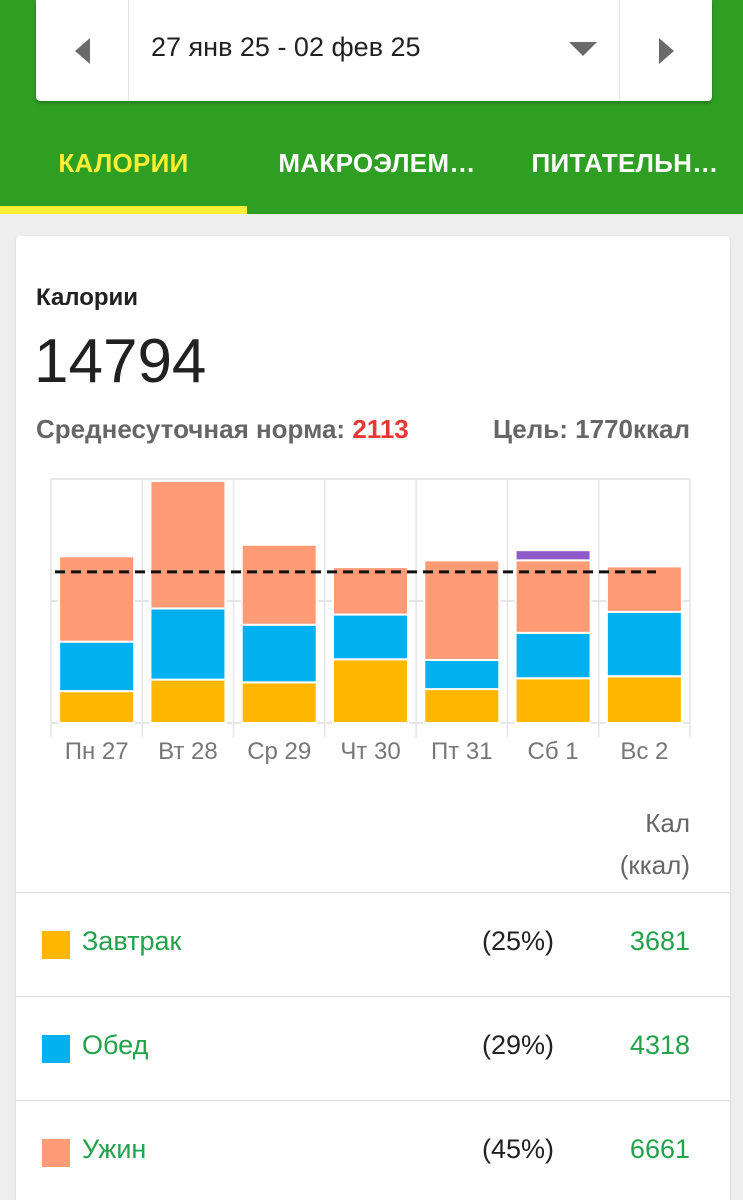 Image resolution: width=743 pixels, height=1200 pixels. Describe the element at coordinates (373, 1048) in the screenshot. I see `meal-row-lunch: Обед (29%) 4318` at that location.